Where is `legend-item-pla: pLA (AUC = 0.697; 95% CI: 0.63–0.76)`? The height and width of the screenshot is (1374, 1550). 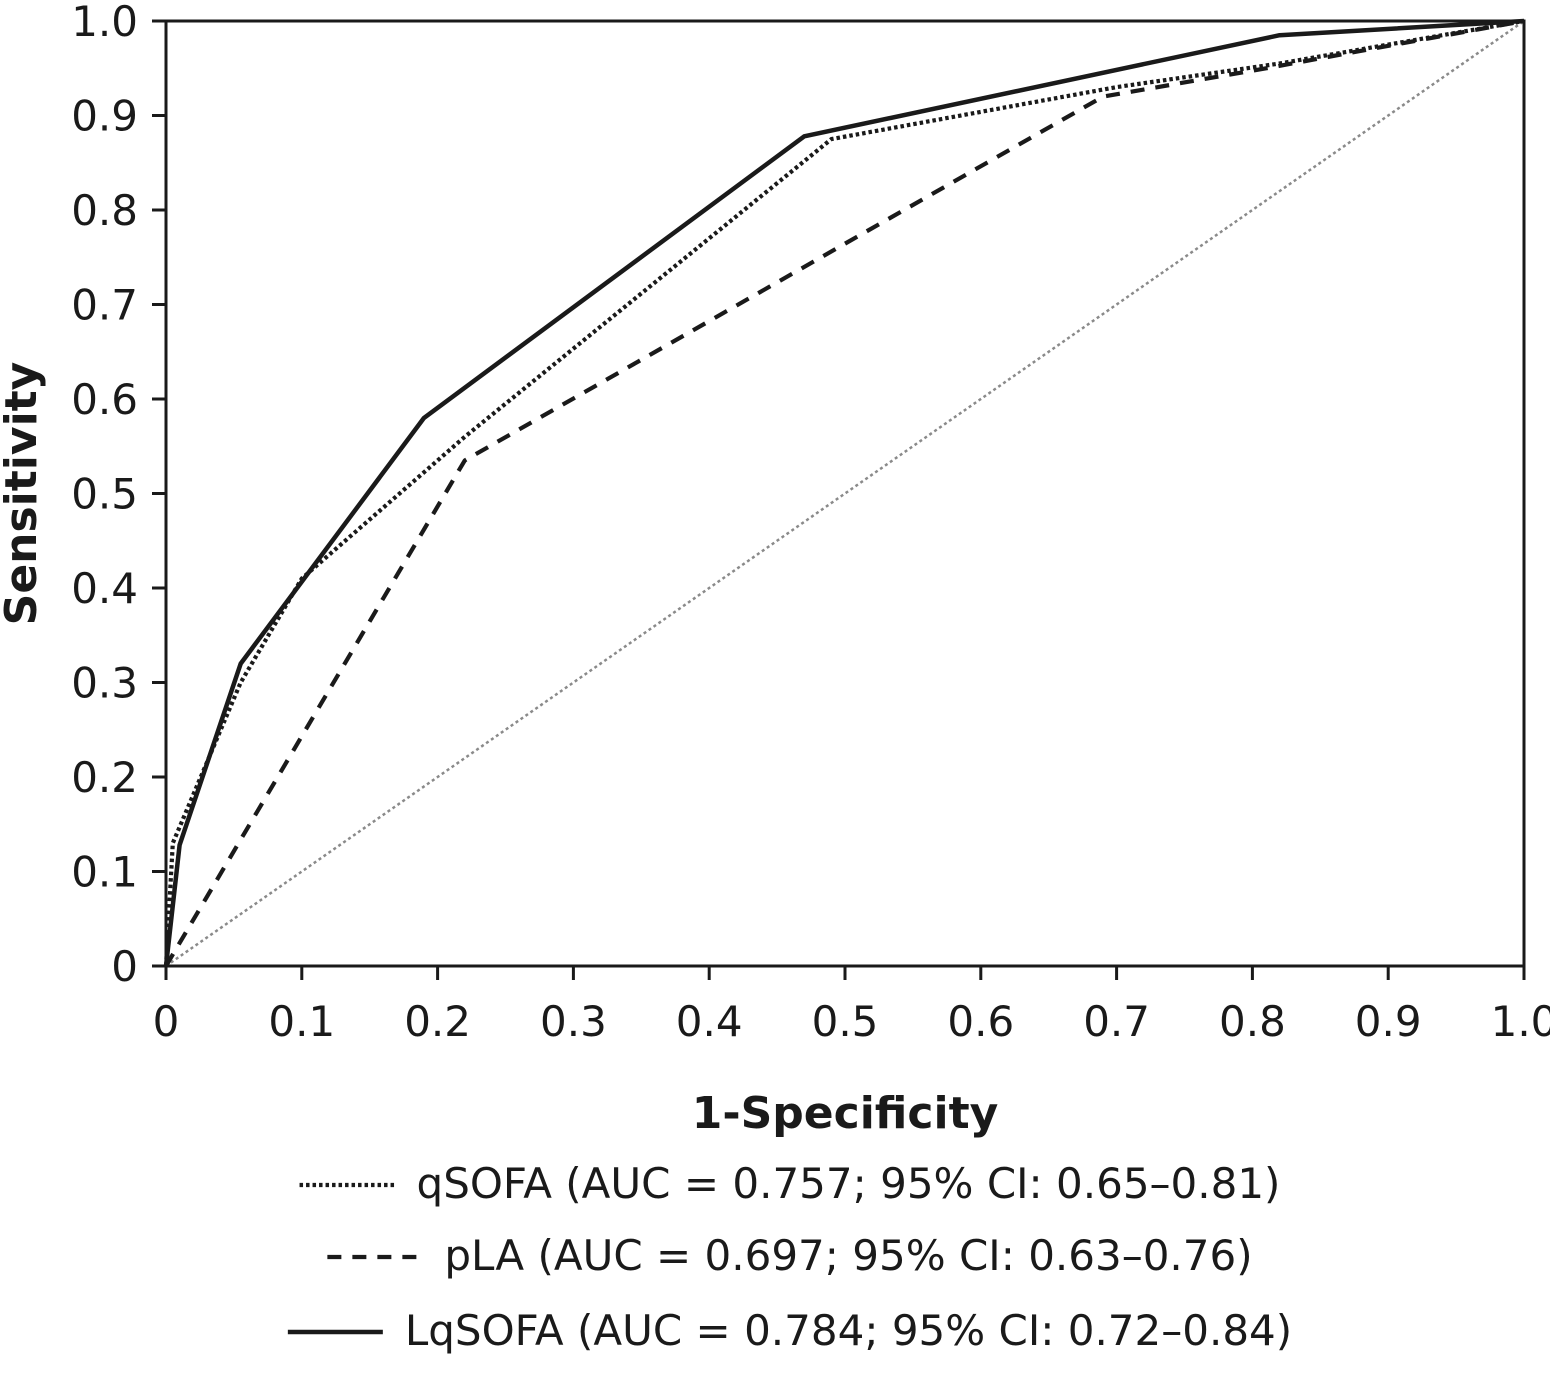
legend-item-pla: pLA (AUC = 0.697; 95% CI: 0.63–0.76) is located at coordinates (790, 1255).